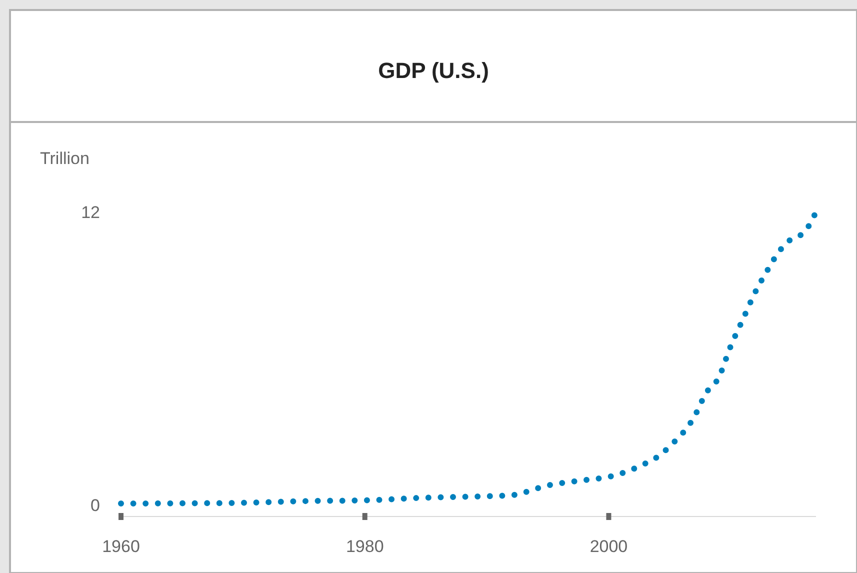 Image resolution: width=857 pixels, height=573 pixels. What do you see at coordinates (365, 546) in the screenshot?
I see `x-tick-label: 1980` at bounding box center [365, 546].